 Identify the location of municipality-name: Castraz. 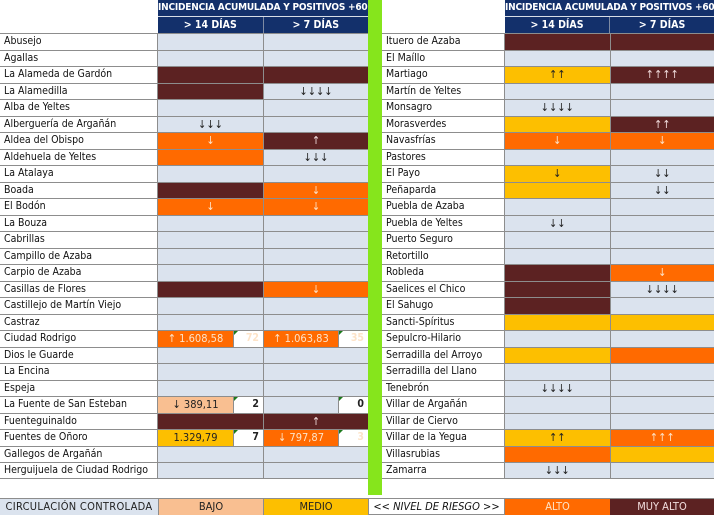
(79, 322).